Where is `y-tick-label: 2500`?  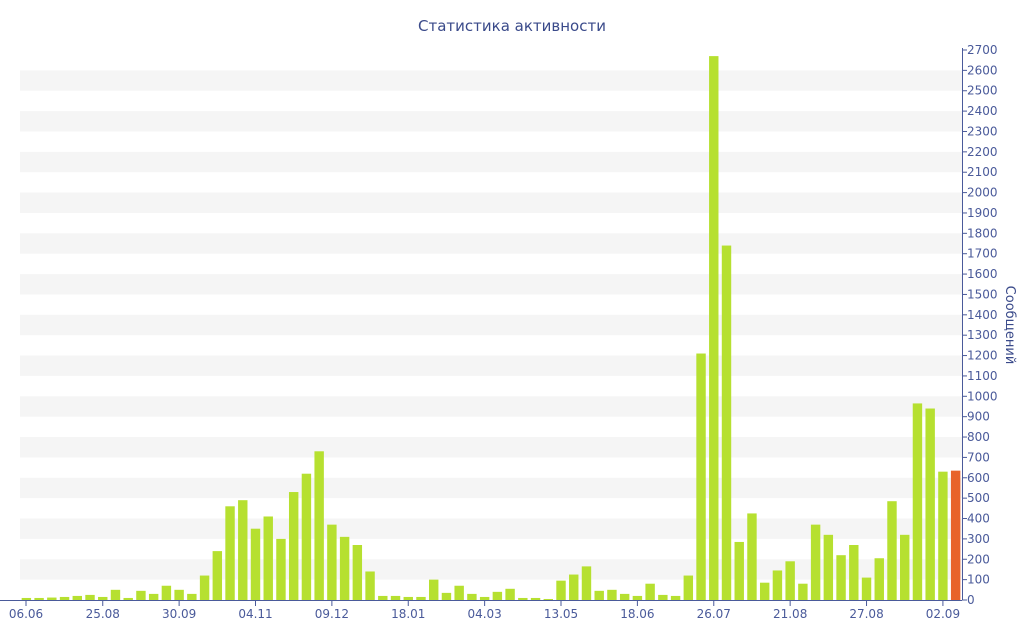 y-tick-label: 2500 is located at coordinates (982, 91).